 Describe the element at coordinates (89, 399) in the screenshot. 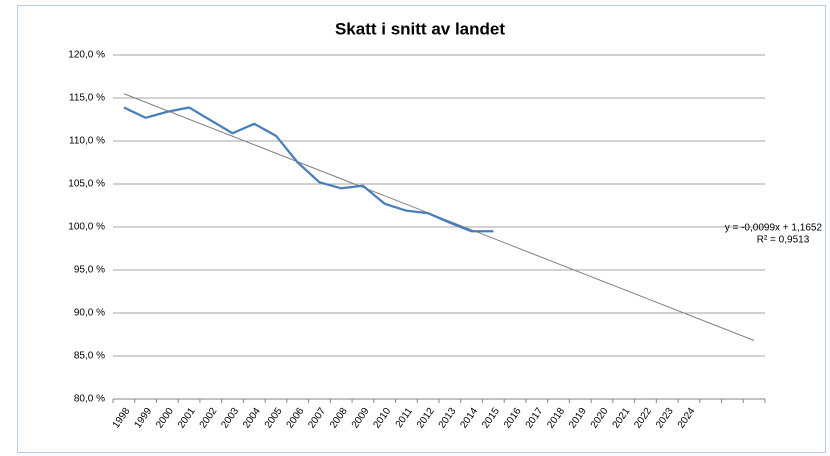

I see `y-tick-label: 80,0 %` at that location.